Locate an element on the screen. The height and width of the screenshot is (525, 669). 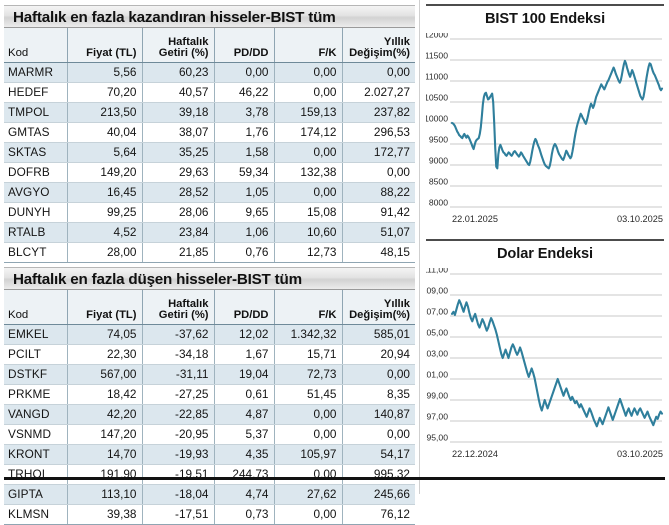
cell-f-k: 15,71 is located at coordinates (307, 354).